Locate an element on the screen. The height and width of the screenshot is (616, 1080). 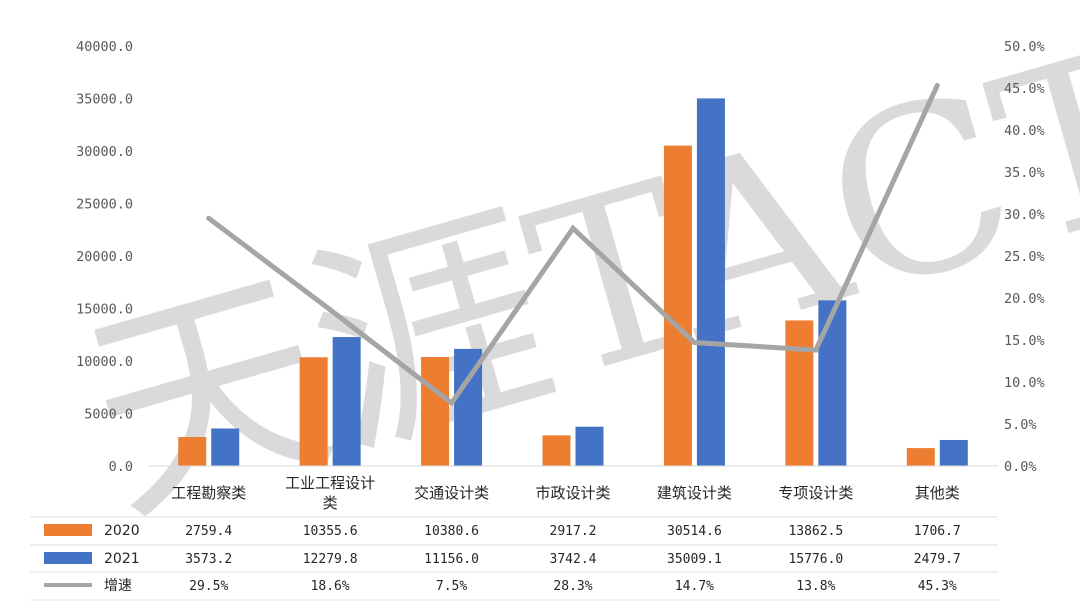
table-cell: 13.8% is located at coordinates (815, 586).